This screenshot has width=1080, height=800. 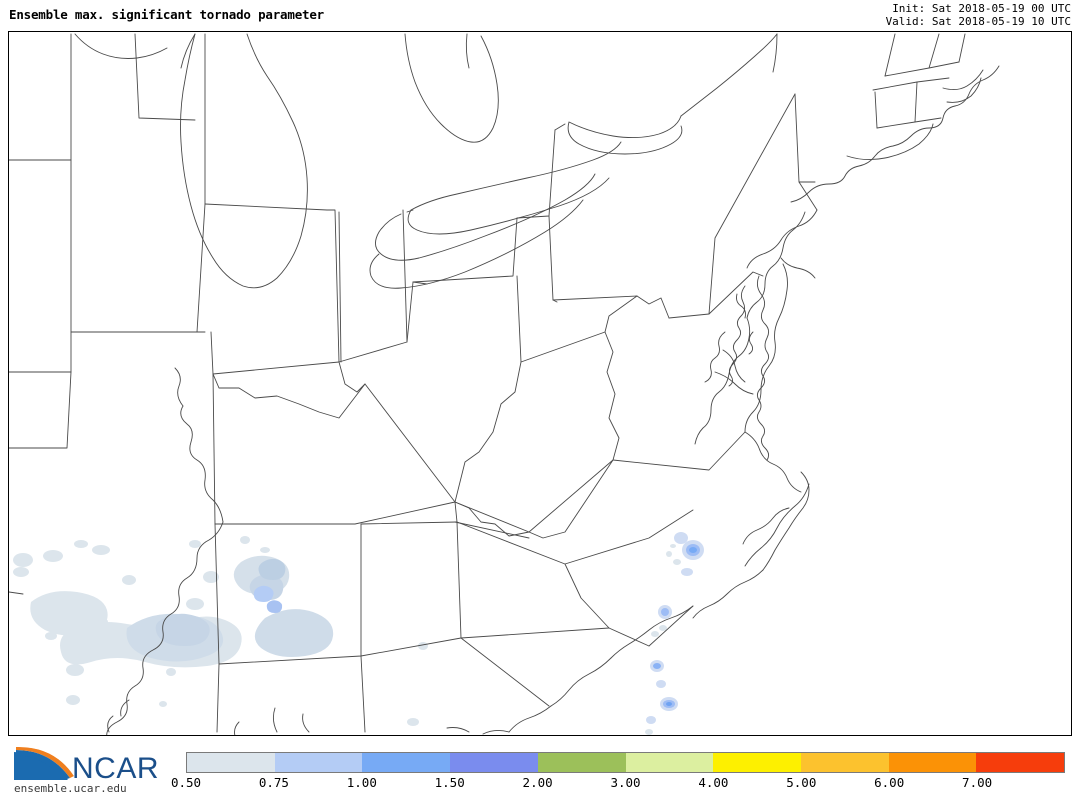 What do you see at coordinates (115, 768) in the screenshot?
I see `ncar-wordmark: NCAR` at bounding box center [115, 768].